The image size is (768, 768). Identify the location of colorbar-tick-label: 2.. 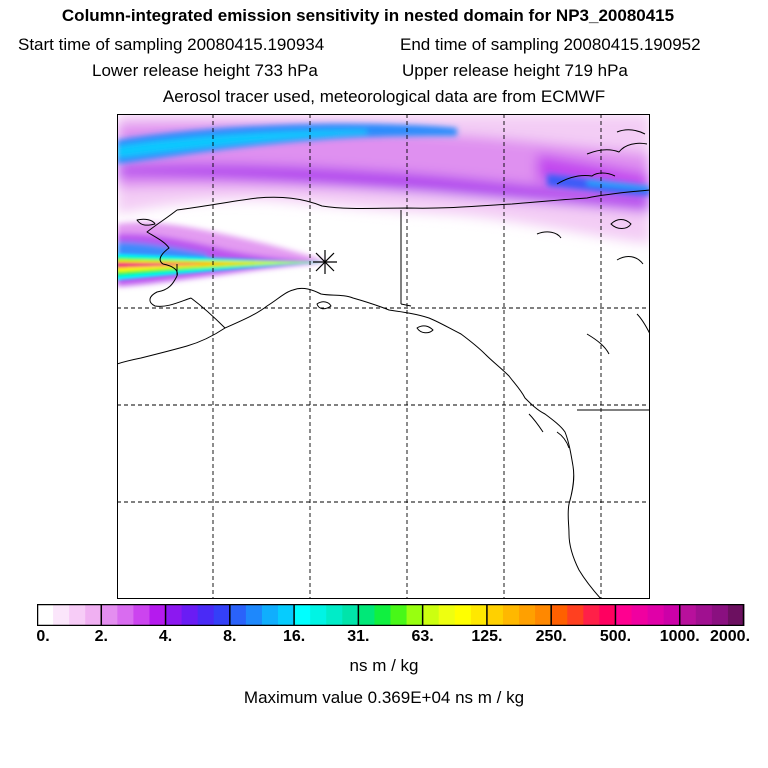
(101, 636).